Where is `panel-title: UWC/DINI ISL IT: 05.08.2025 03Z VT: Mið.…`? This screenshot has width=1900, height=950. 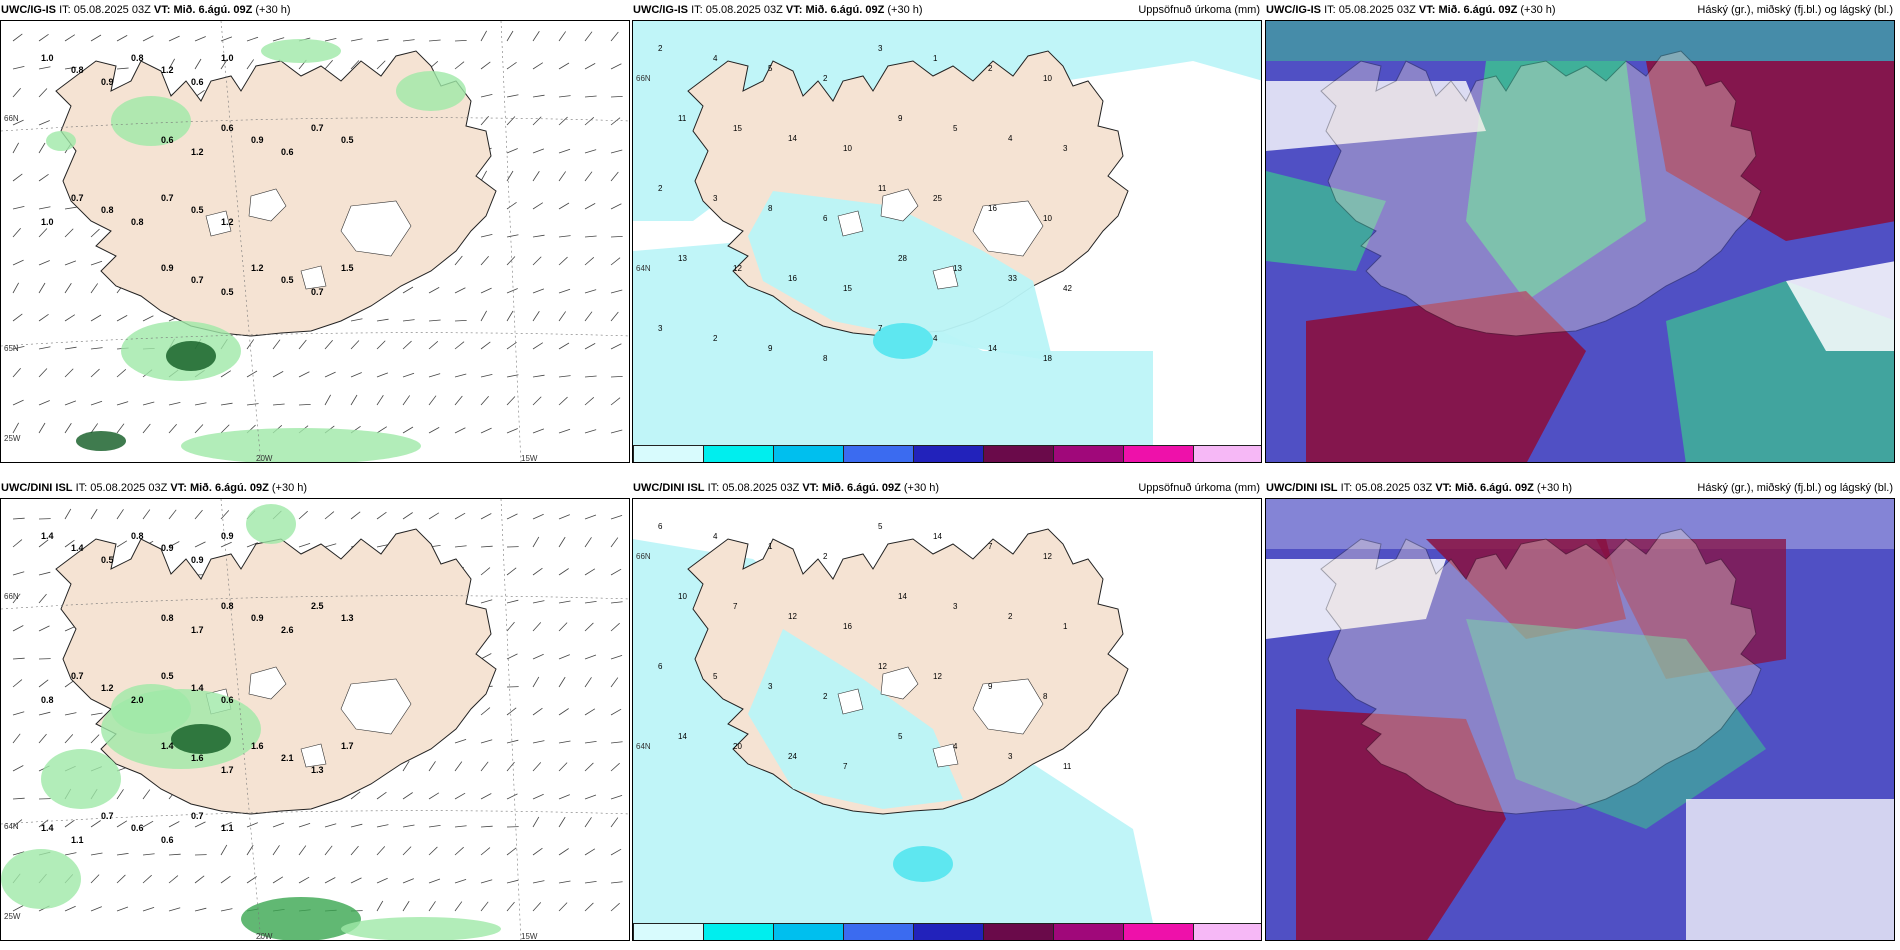
panel-title: UWC/DINI ISL IT: 05.08.2025 03Z VT: Mið.… is located at coordinates (786, 488).